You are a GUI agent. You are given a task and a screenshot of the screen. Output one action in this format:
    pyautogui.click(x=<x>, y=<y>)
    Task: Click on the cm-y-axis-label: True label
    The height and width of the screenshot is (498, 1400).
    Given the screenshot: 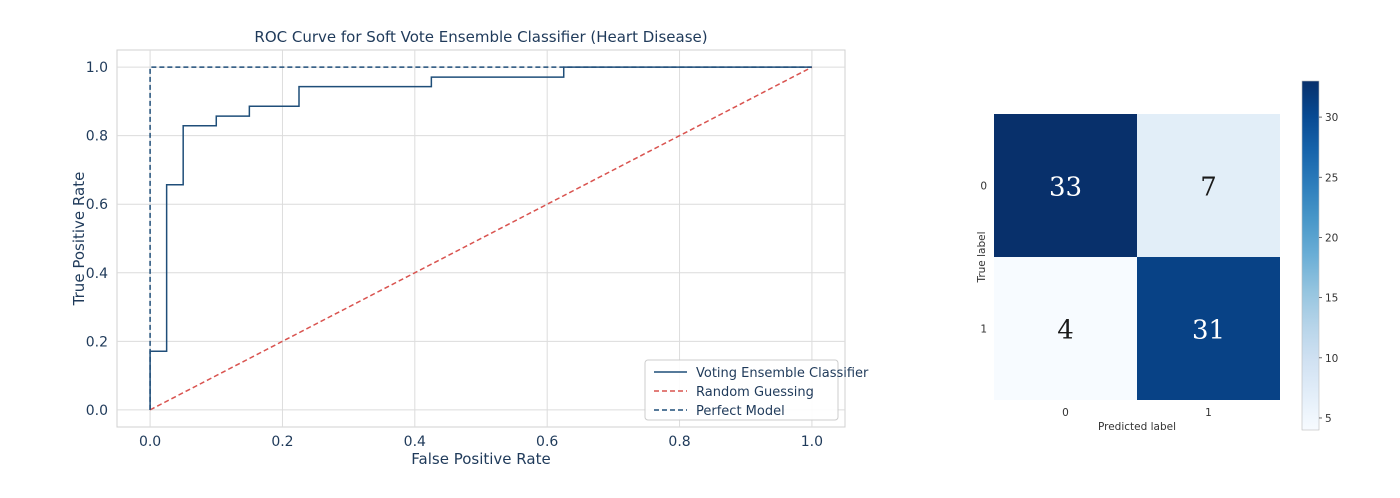 What is the action you would take?
    pyautogui.click(x=982, y=257)
    